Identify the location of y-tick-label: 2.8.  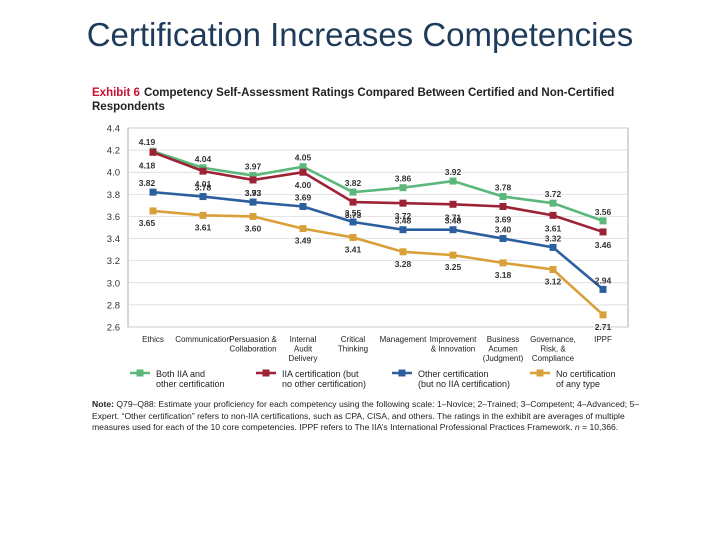
(113, 305).